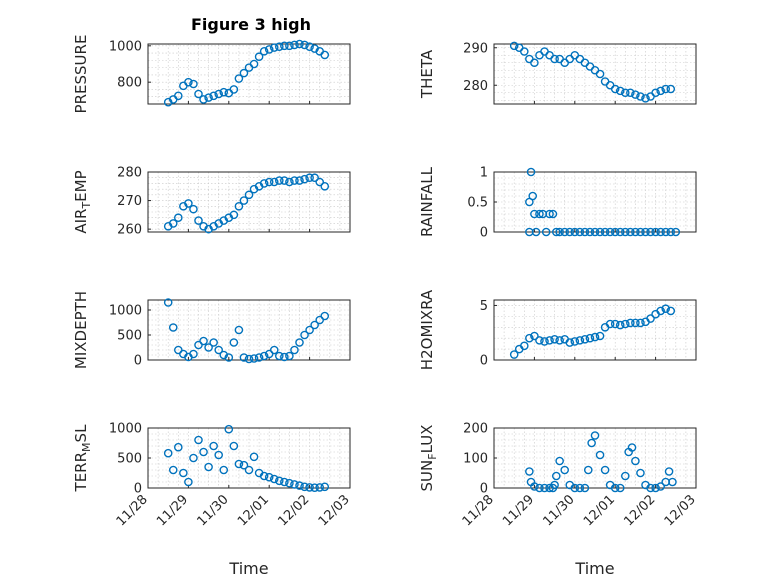 Image resolution: width=778 pixels, height=583 pixels. I want to click on y-axis-label: PRESSURE, so click(81, 74).